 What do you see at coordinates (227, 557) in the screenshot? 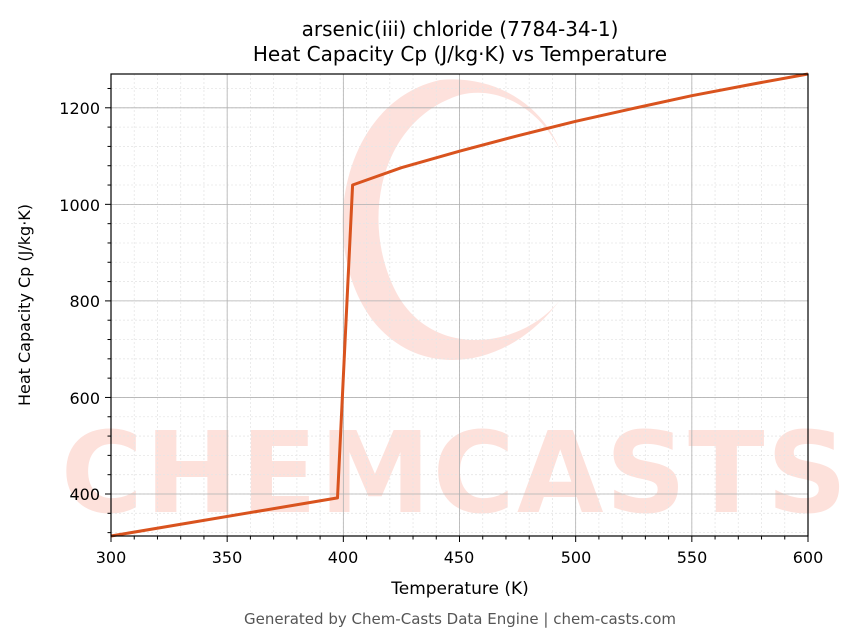
I see `x-tick-label: 350` at bounding box center [227, 557].